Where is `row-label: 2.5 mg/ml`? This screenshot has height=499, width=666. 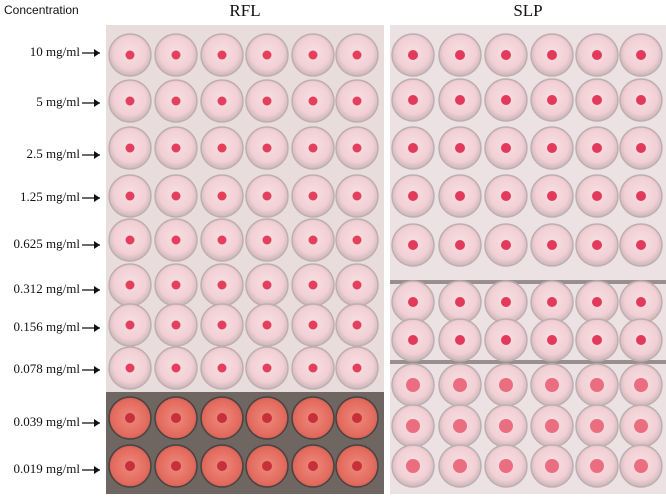 row-label: 2.5 mg/ml is located at coordinates (54, 153).